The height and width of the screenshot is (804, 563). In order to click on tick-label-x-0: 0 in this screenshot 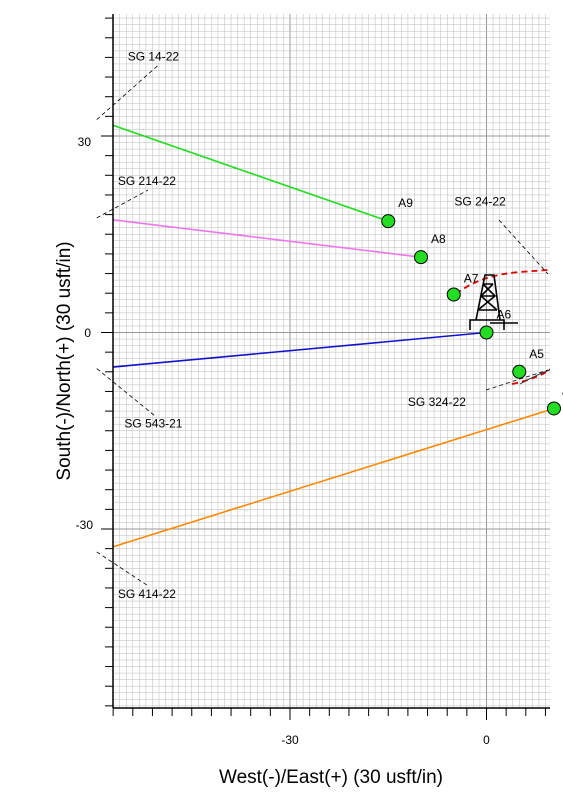, I will do `click(486, 740)`.